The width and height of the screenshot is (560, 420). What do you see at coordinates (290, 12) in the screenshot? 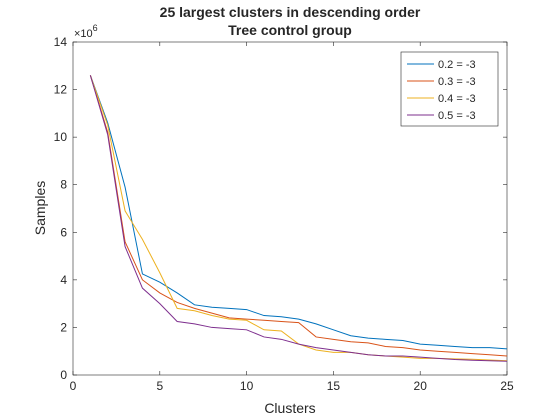
I see `chart-title: 25 largest clusters in descending order` at bounding box center [290, 12].